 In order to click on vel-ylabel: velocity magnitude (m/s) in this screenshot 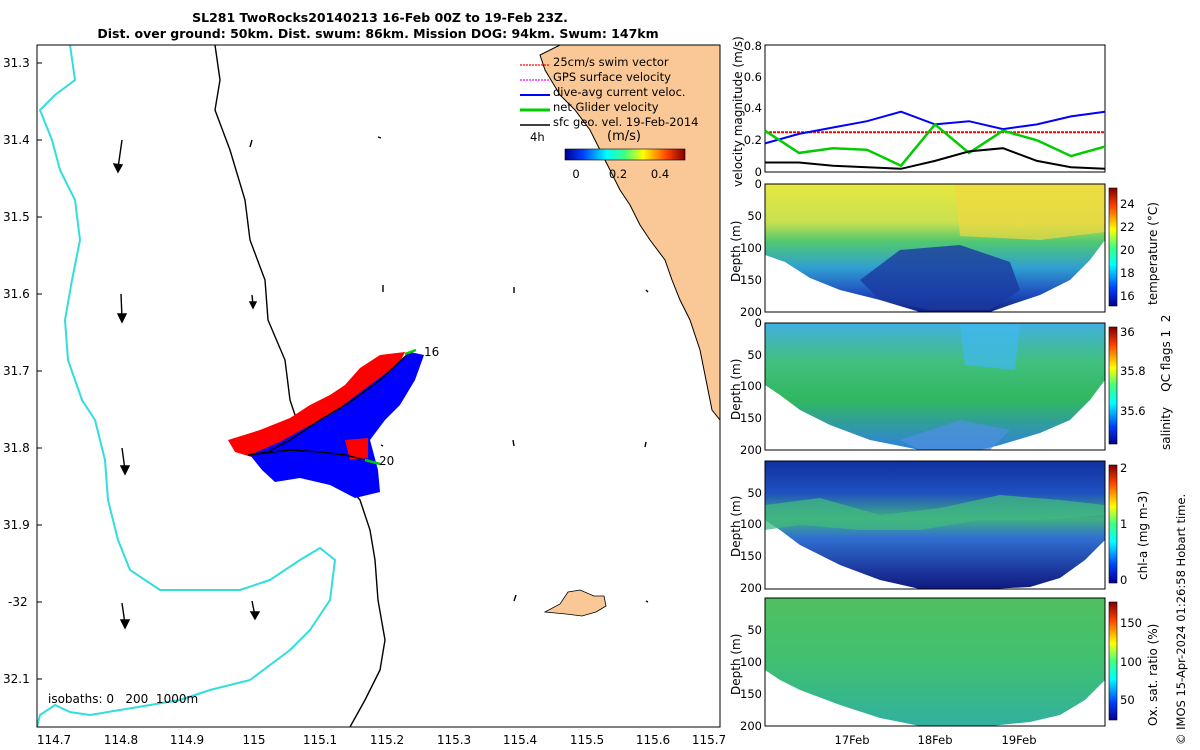, I will do `click(738, 111)`.